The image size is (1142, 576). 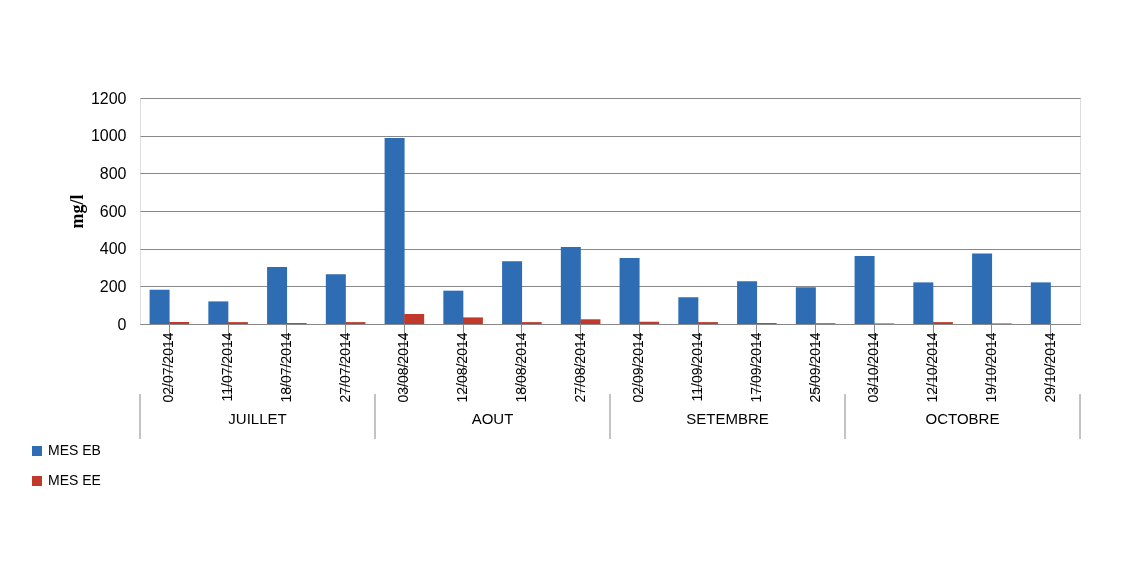 What do you see at coordinates (74, 480) in the screenshot?
I see `legend-label: MES EE` at bounding box center [74, 480].